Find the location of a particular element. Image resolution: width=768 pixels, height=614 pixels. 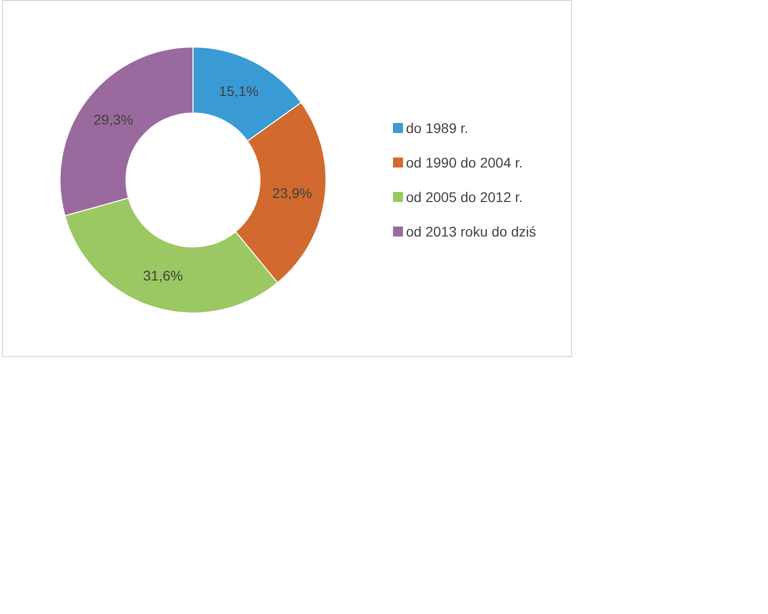

data-label: 23,9% is located at coordinates (292, 192).